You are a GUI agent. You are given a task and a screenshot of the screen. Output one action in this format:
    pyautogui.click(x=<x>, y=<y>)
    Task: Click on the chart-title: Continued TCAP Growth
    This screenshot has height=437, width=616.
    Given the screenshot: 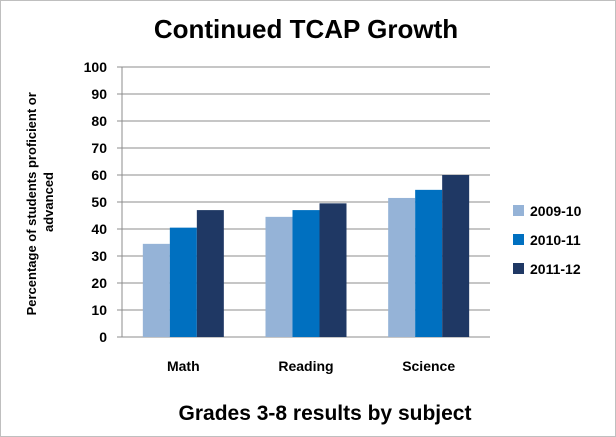 What is the action you would take?
    pyautogui.click(x=306, y=29)
    